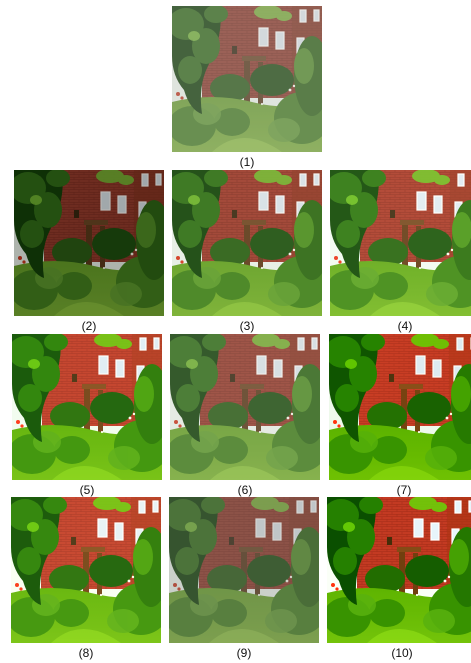  I want to click on figure-panel-3: (3), so click(247, 252).